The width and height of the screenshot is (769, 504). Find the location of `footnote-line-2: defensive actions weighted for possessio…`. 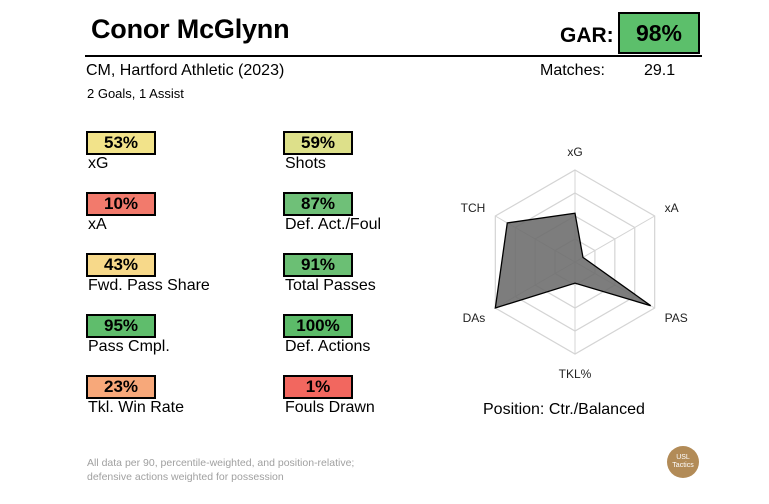

footnote-line-2: defensive actions weighted for possessio… is located at coordinates (185, 477).